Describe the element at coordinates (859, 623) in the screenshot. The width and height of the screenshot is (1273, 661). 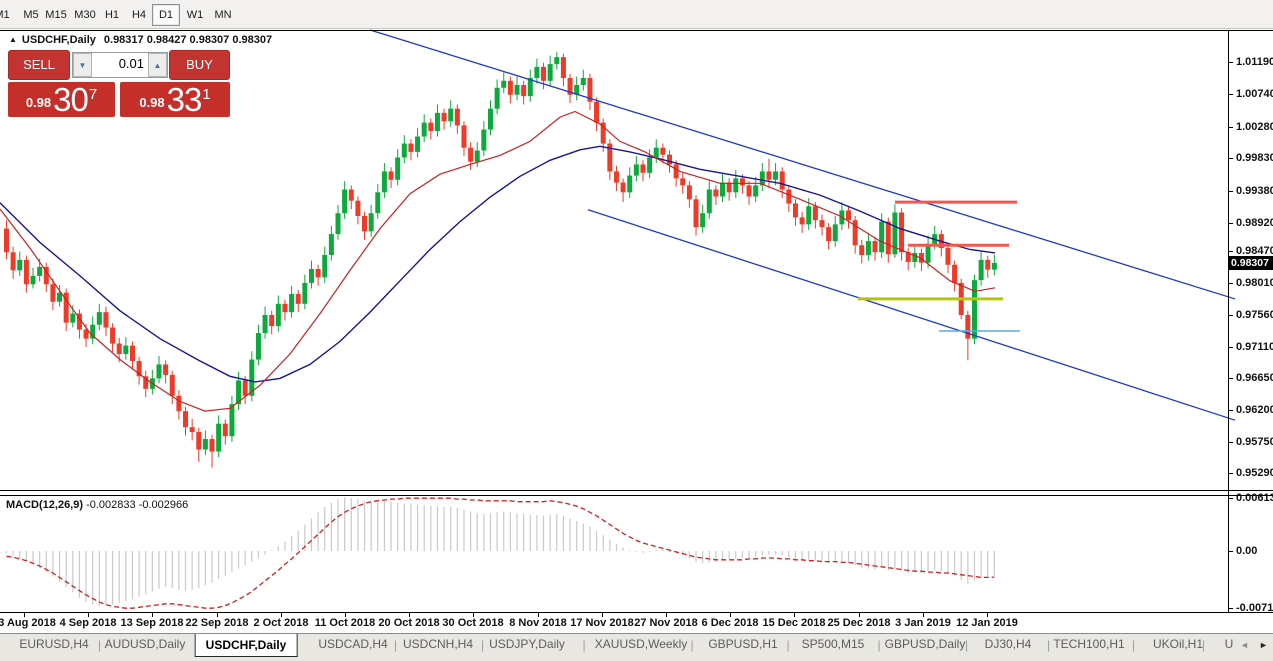
I see `date-axis-label: 25 Dec 2018` at that location.